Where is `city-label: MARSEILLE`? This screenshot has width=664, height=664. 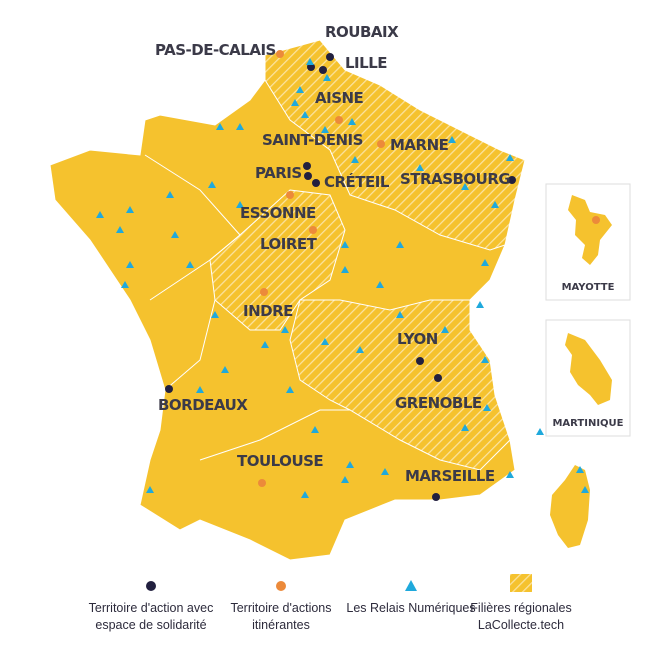 city-label: MARSEILLE is located at coordinates (450, 476).